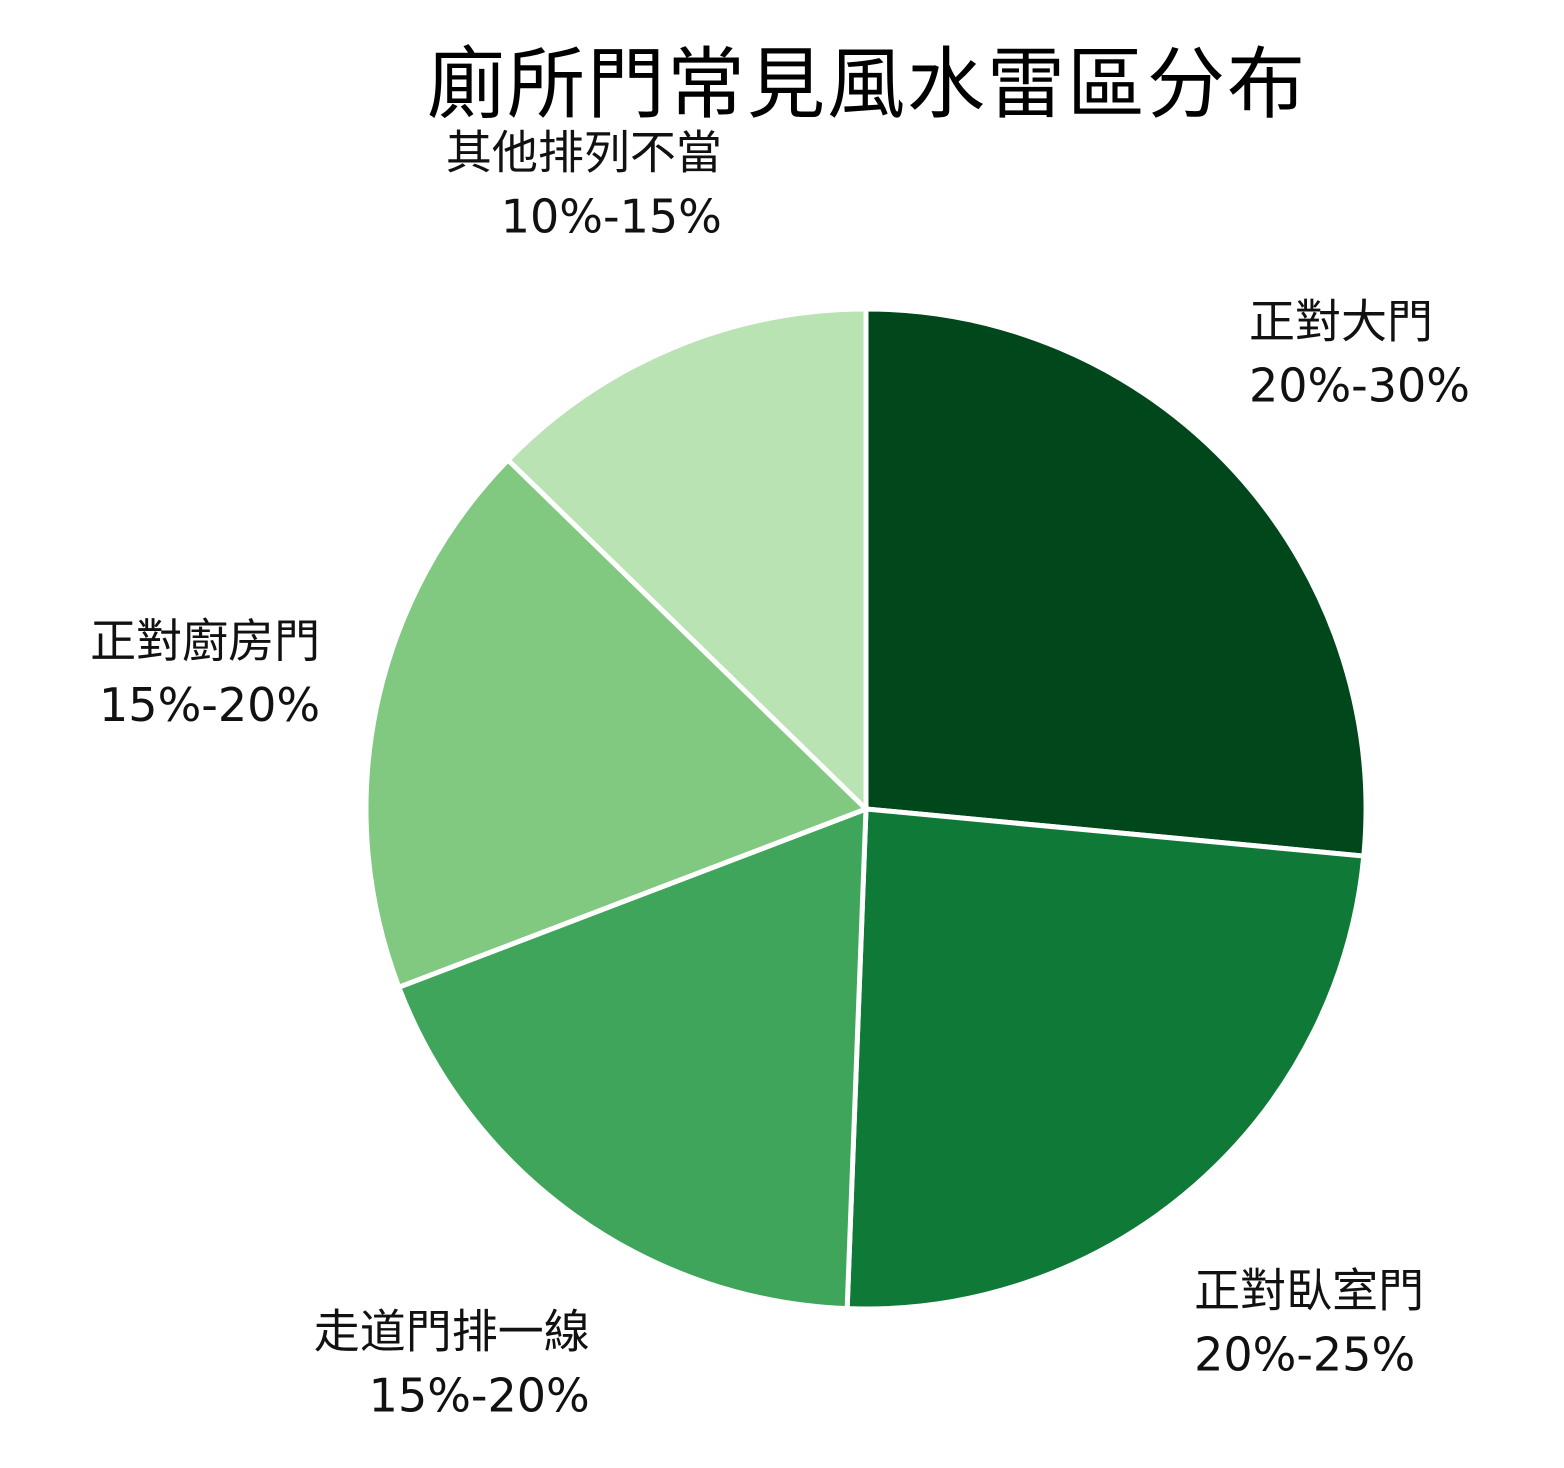  What do you see at coordinates (452, 1364) in the screenshot?
I see `slice-label: 走道門排一線 15%-20%` at bounding box center [452, 1364].